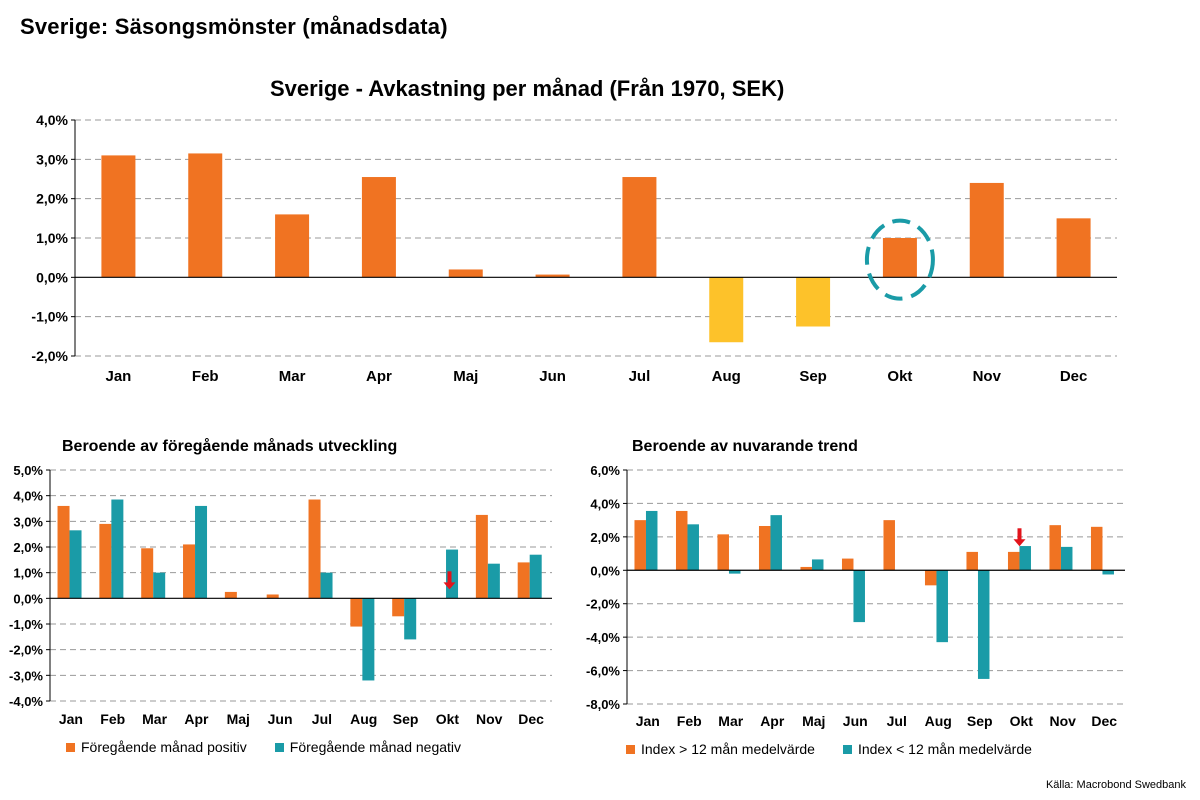  I want to click on prev-month-bar-s0-jul, so click(314, 549).